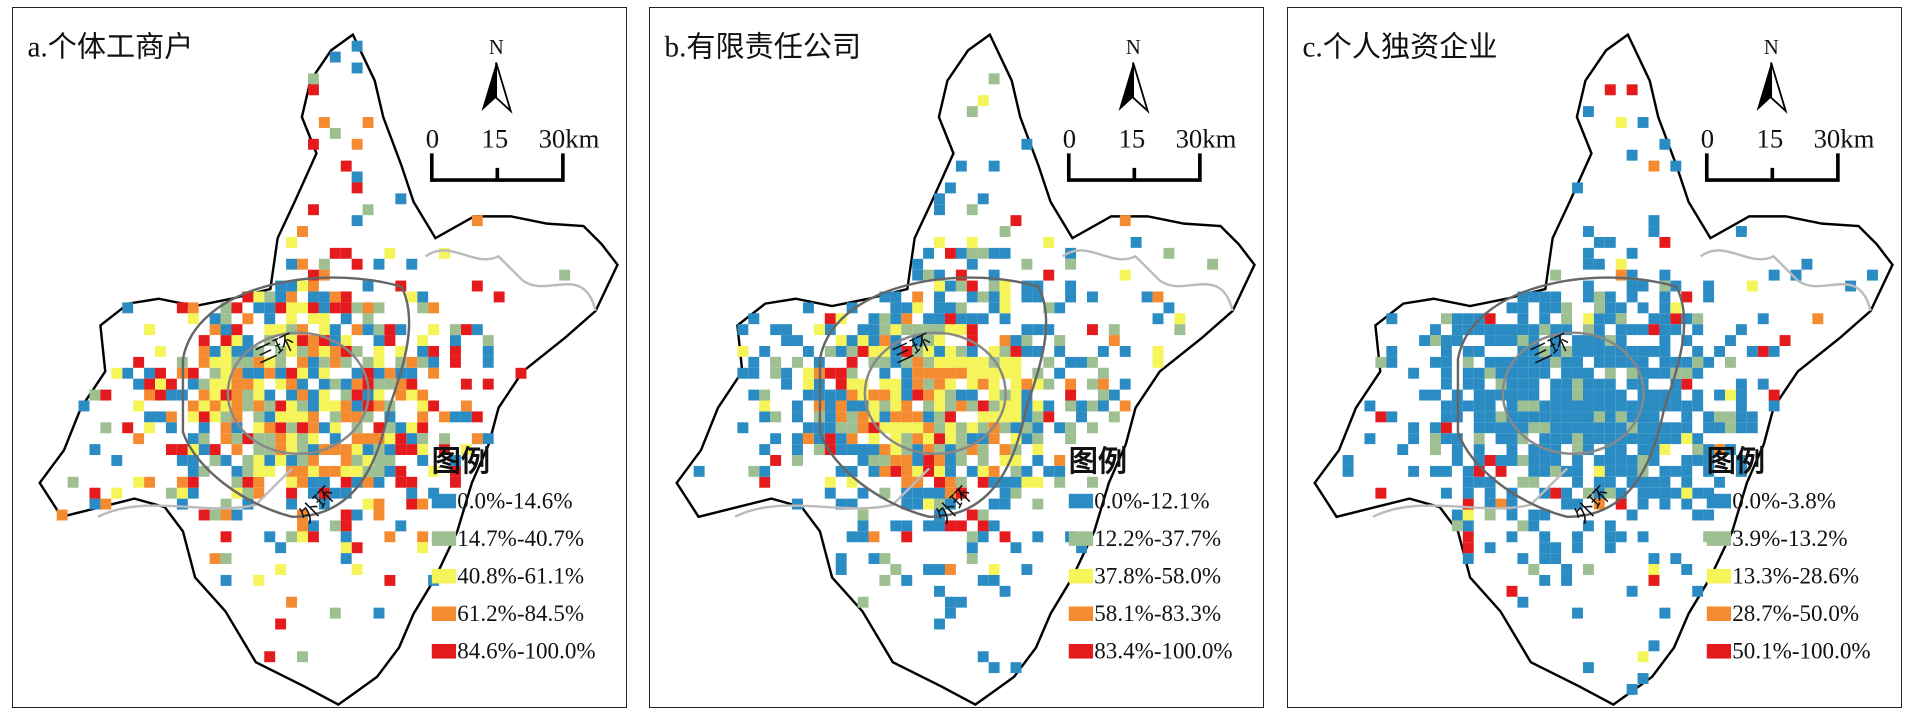  Describe the element at coordinates (495, 138) in the screenshot. I see `scale-label-15: 15` at that location.